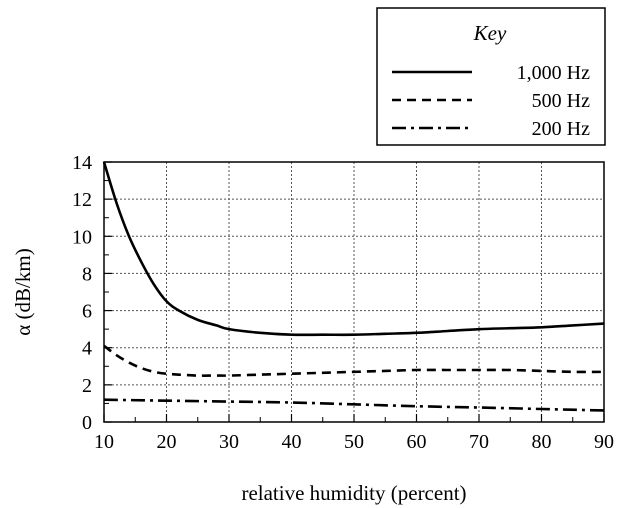 Image resolution: width=628 pixels, height=508 pixels. Describe the element at coordinates (82, 237) in the screenshot. I see `y-tick-label-10: 10` at that location.